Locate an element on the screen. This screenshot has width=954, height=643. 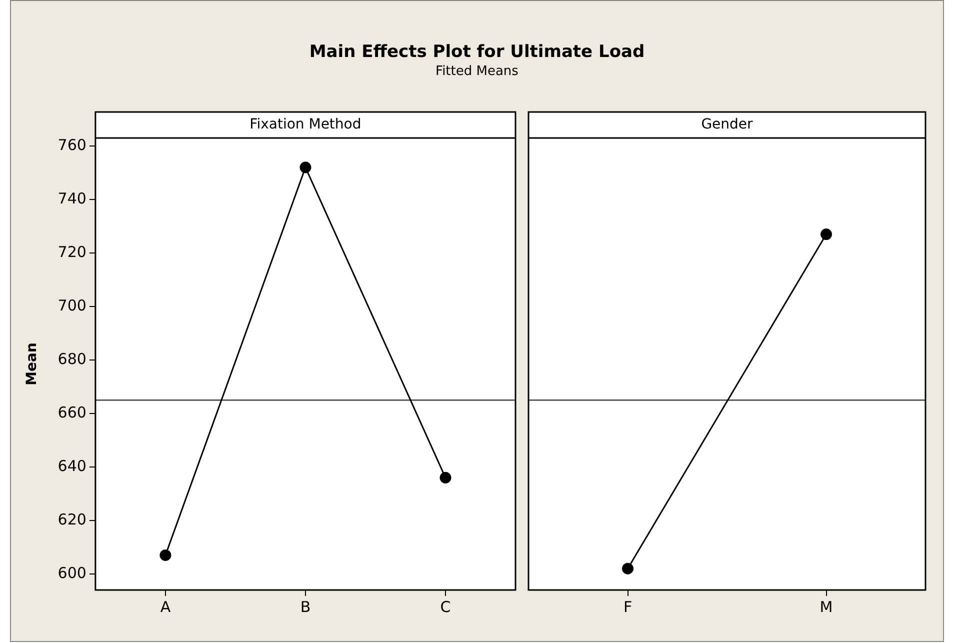
chart-subtitle: Fitted Means is located at coordinates (477, 71).